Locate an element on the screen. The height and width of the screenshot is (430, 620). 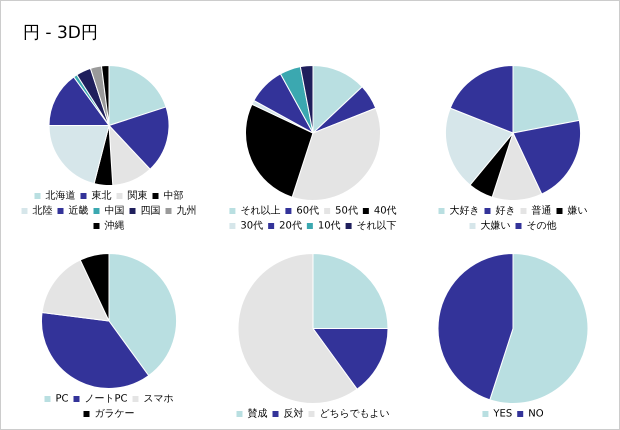
legend-label: 嫌い is located at coordinates (578, 210).